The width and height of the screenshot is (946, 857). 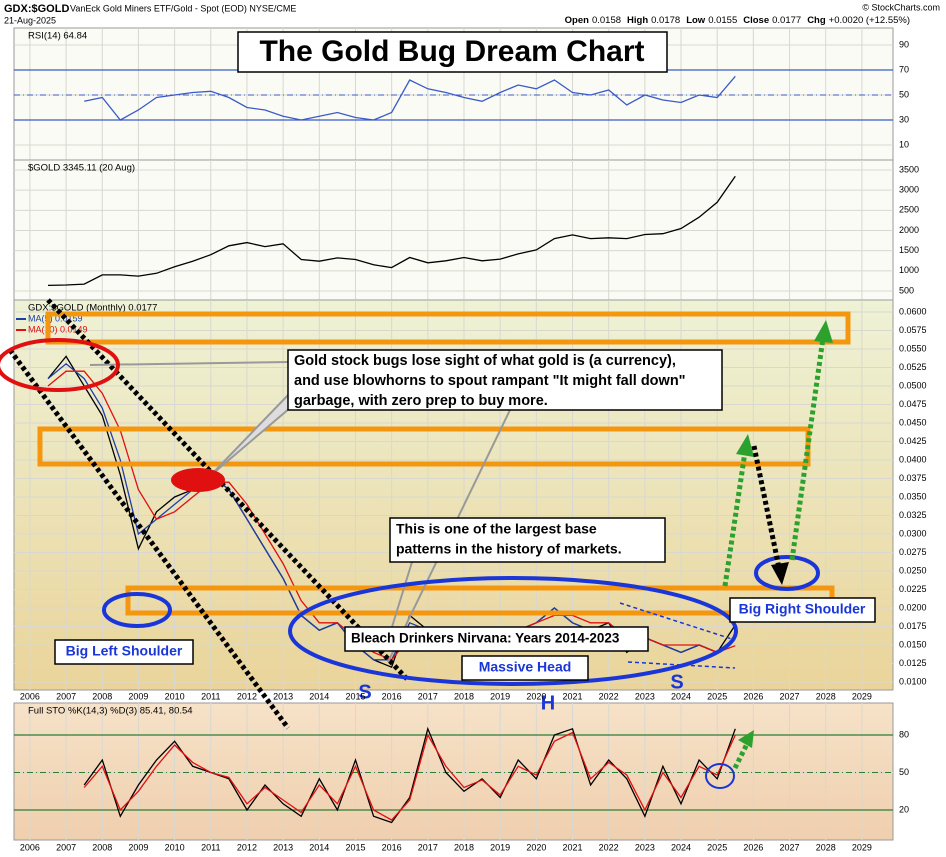 I want to click on pattern-letter: H, so click(x=548, y=703).